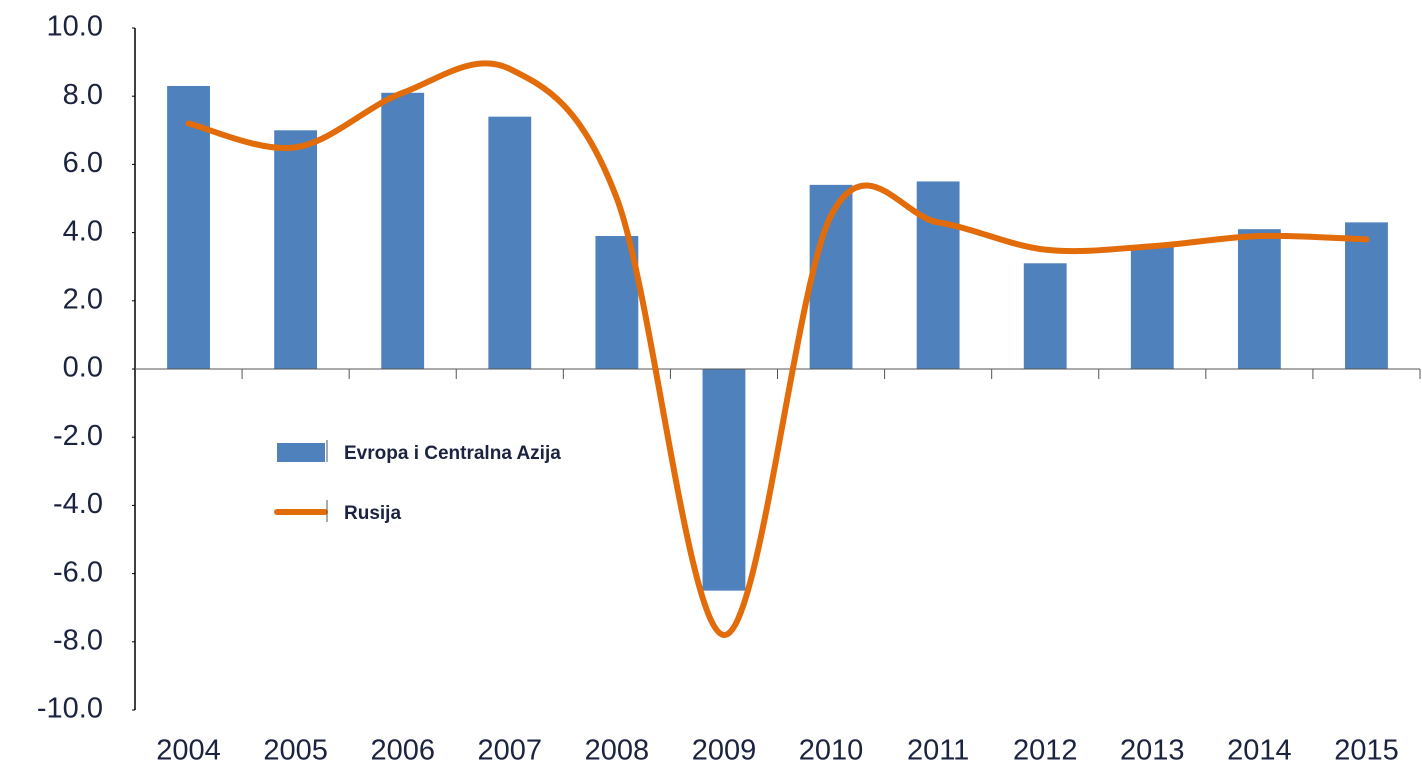 Image resolution: width=1422 pixels, height=774 pixels. What do you see at coordinates (83, 95) in the screenshot?
I see `y-tick-label: 8.0` at bounding box center [83, 95].